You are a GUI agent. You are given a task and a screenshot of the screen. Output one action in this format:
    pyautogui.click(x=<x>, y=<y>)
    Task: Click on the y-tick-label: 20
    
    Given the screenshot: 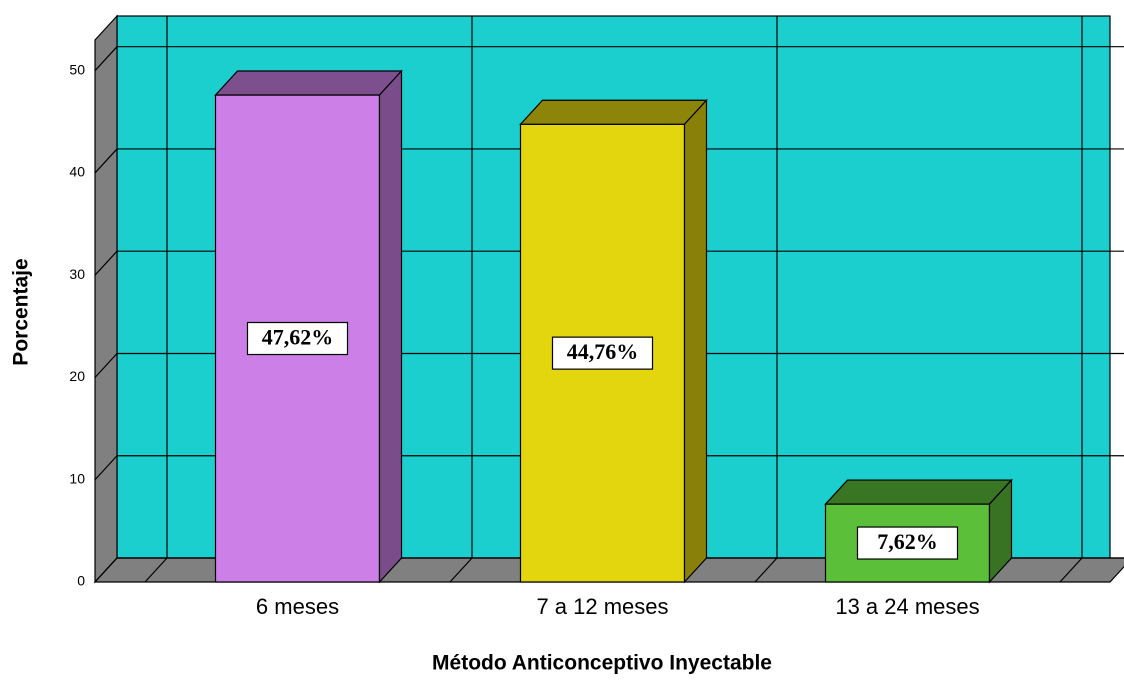 What is the action you would take?
    pyautogui.click(x=77, y=376)
    